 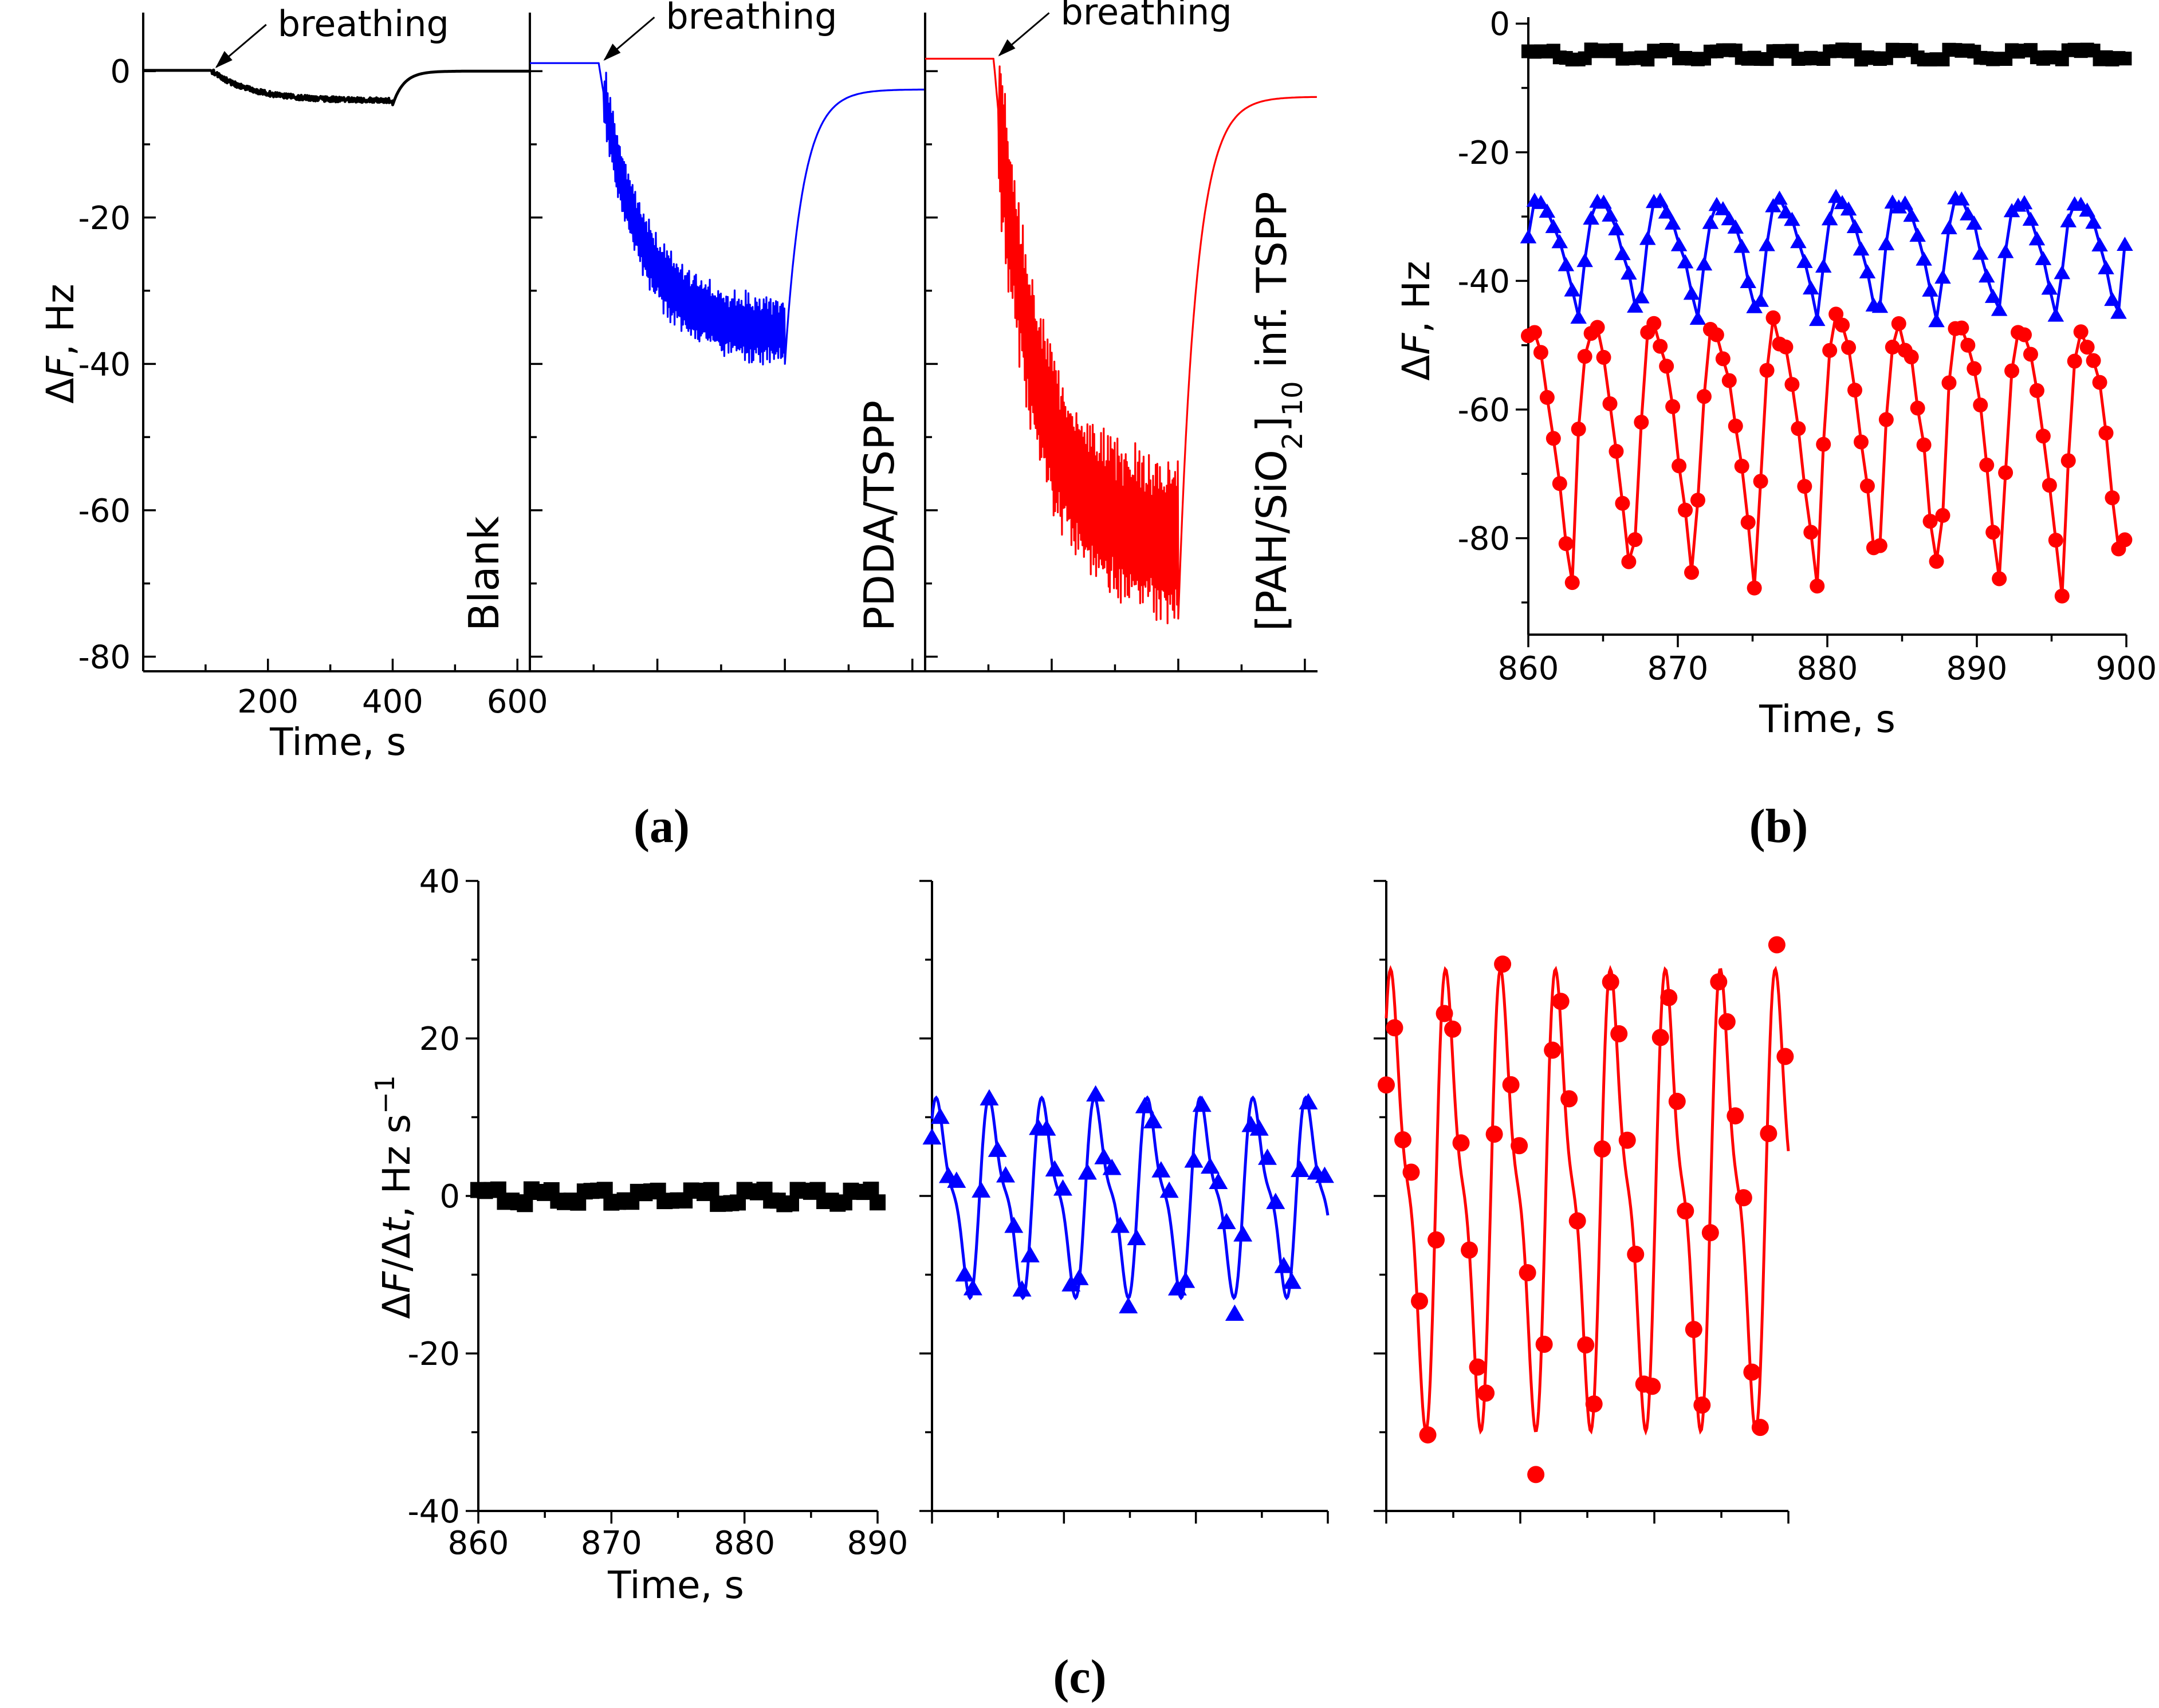 I want to click on panel-a-ytick-label: -40, so click(x=105, y=365).